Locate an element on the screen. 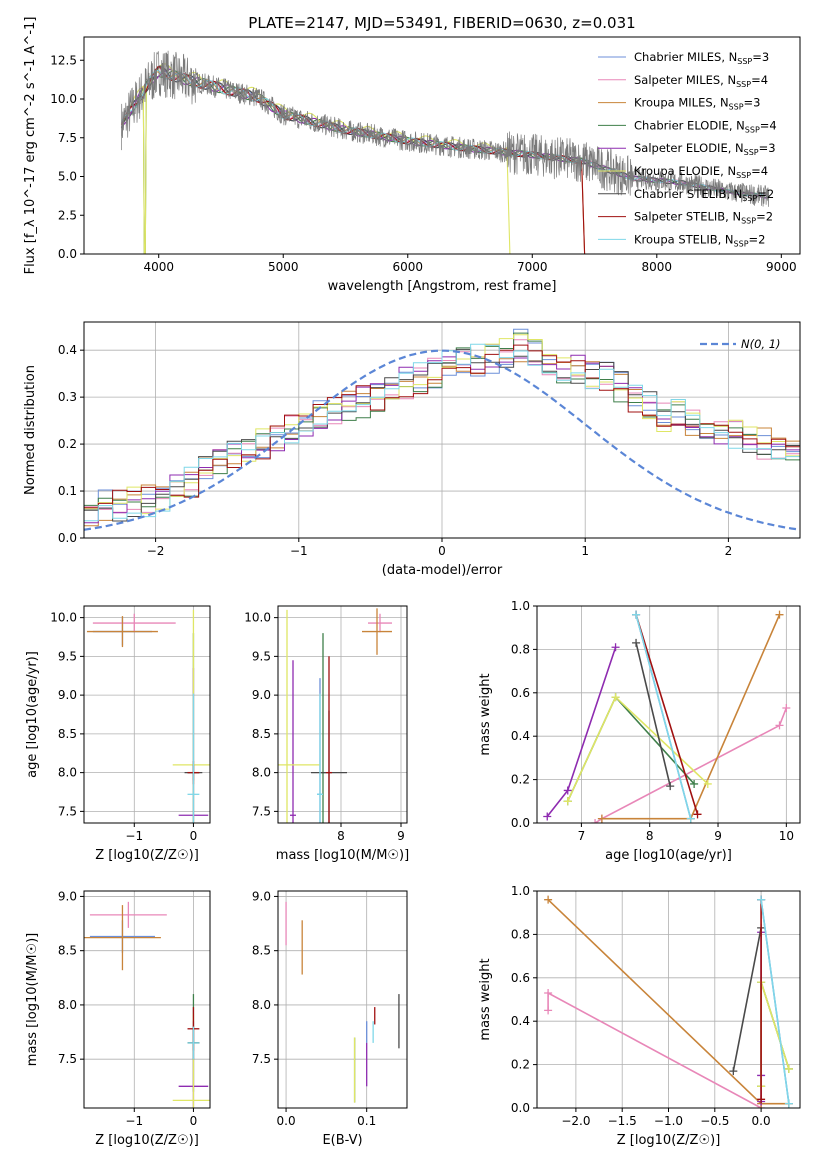 Image resolution: width=819 pixels, height=1170 pixels. x-tick-label: −1.0 is located at coordinates (668, 1121).